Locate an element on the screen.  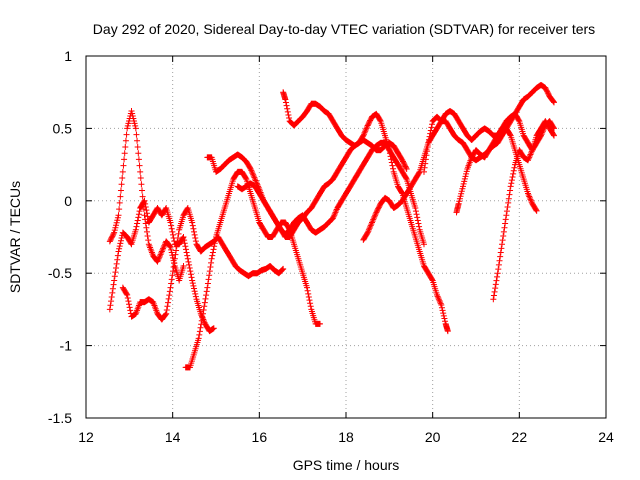
y-tick-label: -1 is located at coordinates (66, 346).